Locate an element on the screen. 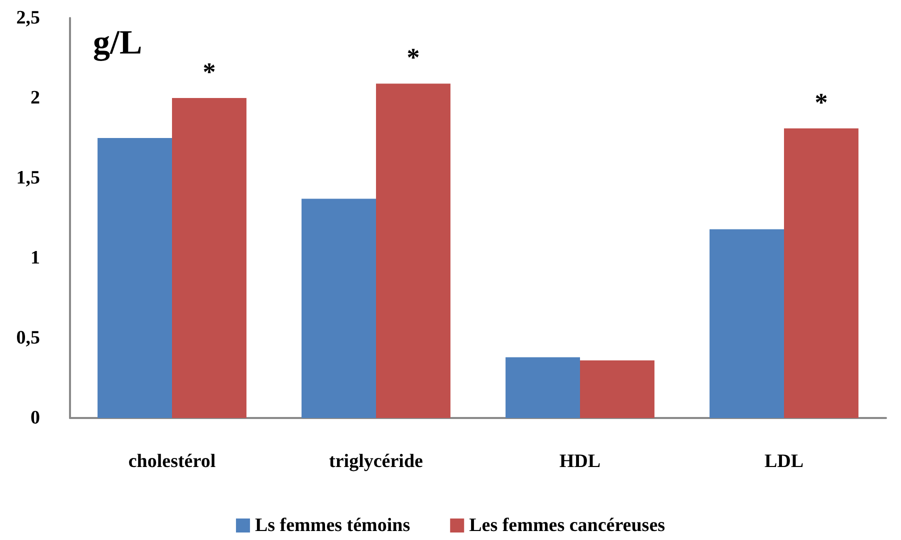 Image resolution: width=901 pixels, height=540 pixels. y-tick-label: 2 is located at coordinates (35, 98).